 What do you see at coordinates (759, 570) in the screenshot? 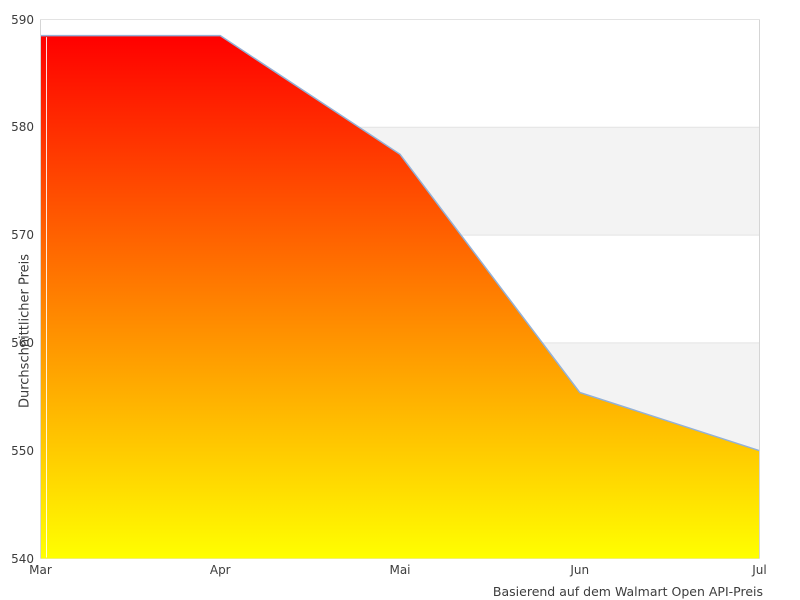
I see `x-tick-label: Jul` at bounding box center [759, 570].